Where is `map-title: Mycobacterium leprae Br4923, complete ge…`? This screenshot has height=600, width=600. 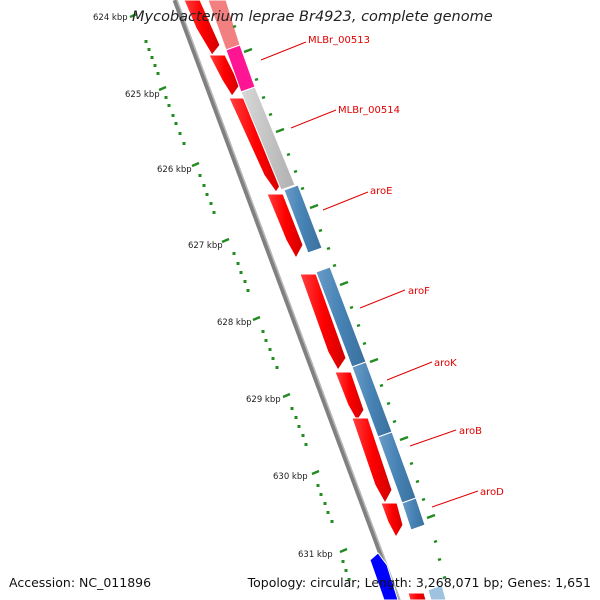 map-title: Mycobacterium leprae Br4923, complete ge… is located at coordinates (312, 17).